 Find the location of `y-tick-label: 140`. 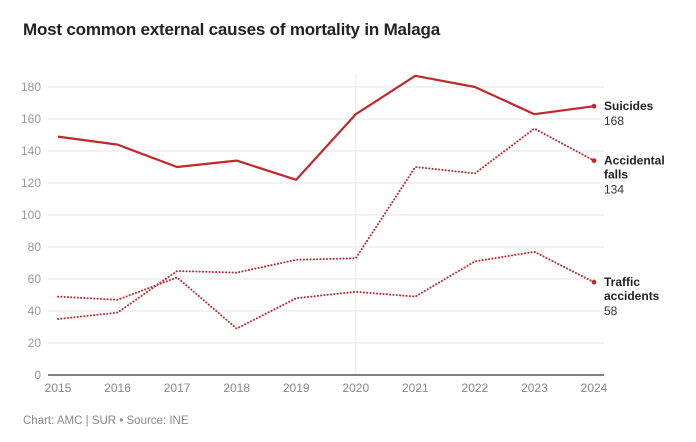

y-tick-label: 140 is located at coordinates (31, 151).